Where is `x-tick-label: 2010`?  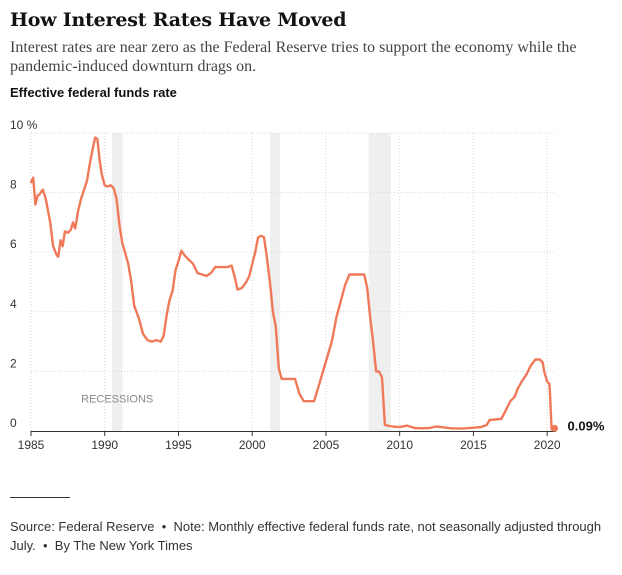
x-tick-label: 2010 is located at coordinates (399, 445).